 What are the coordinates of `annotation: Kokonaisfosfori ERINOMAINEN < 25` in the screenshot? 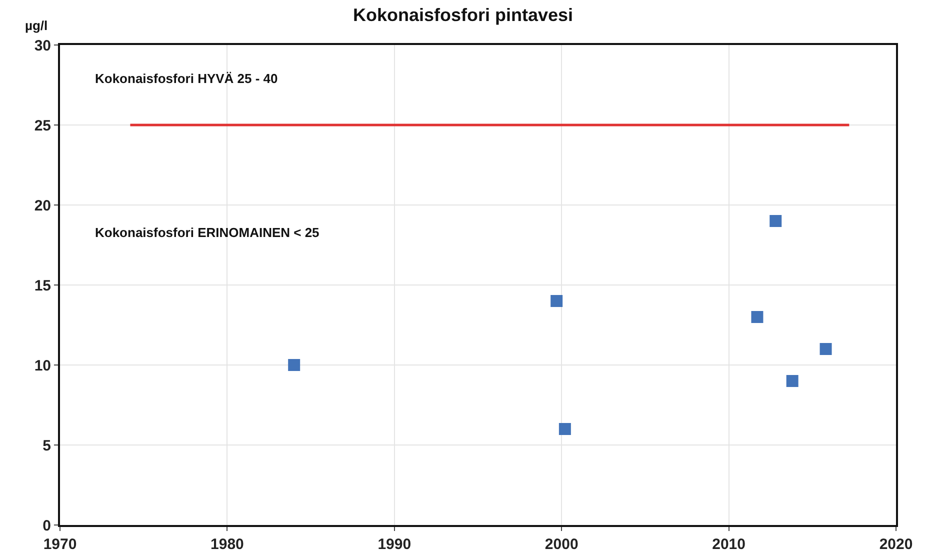 It's located at (207, 232).